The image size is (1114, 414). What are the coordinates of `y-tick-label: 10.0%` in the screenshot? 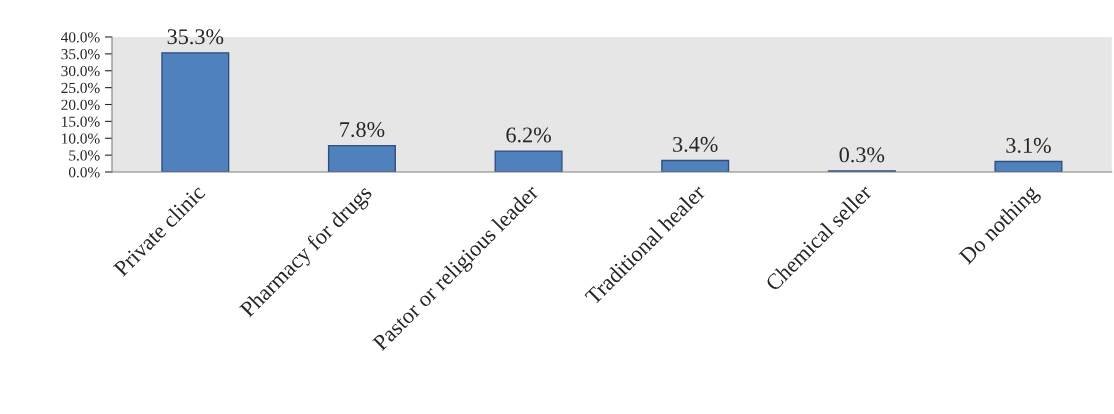 It's located at (81, 138).